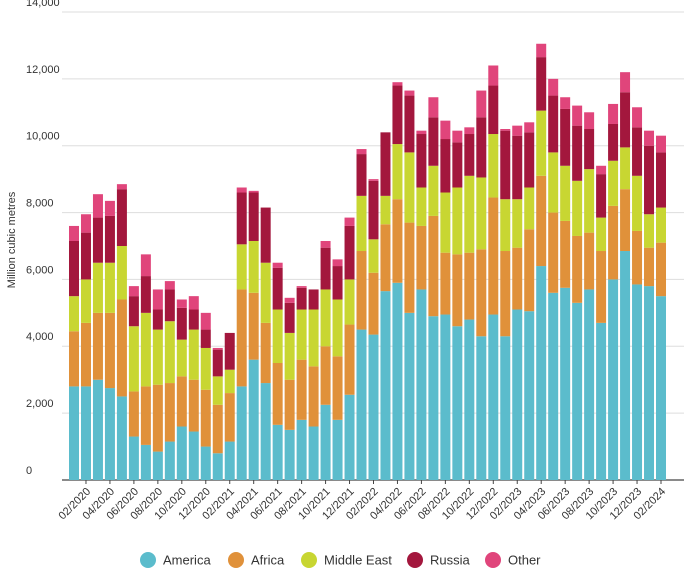  I want to click on legend-label: Africa, so click(268, 559).